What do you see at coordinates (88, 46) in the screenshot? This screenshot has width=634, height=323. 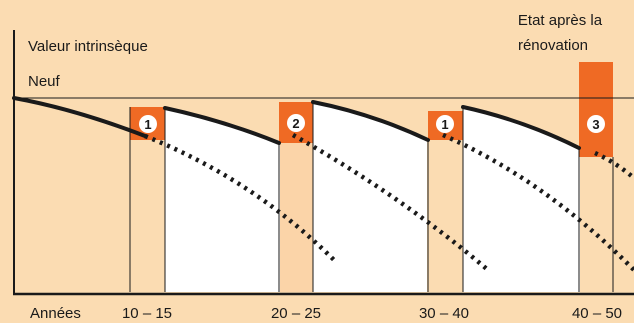 I see `y-axis-label: Valeur intrinsèque` at bounding box center [88, 46].